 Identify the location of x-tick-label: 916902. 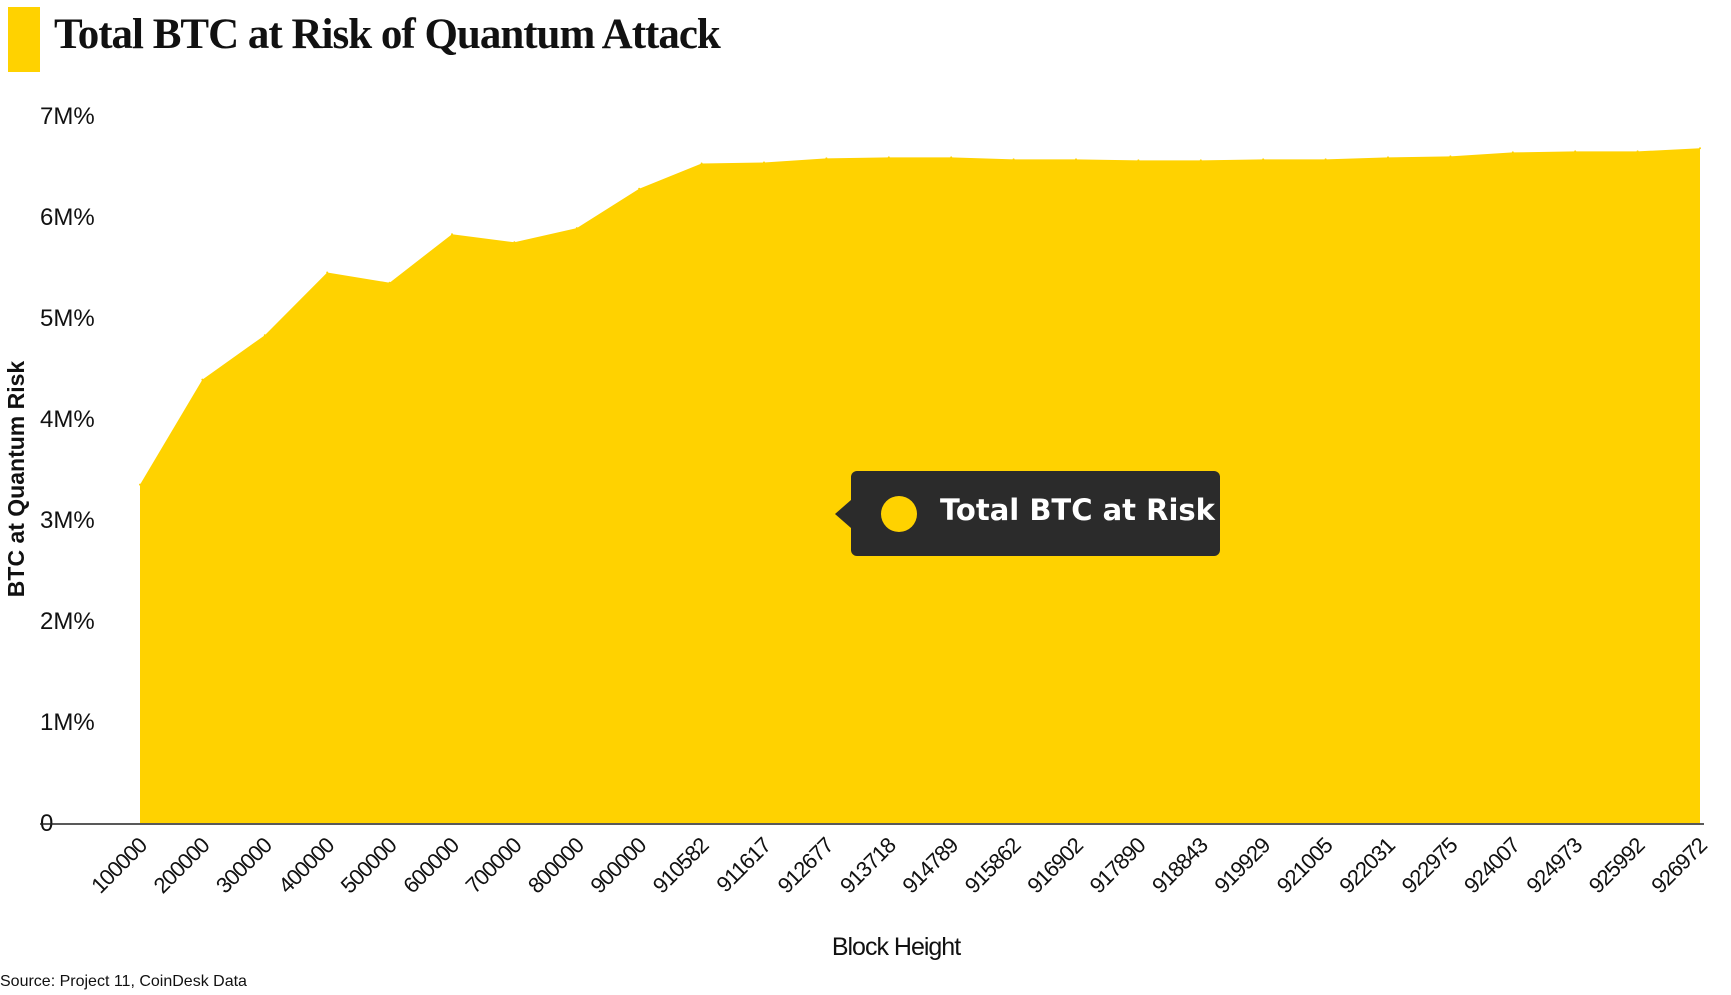
(1055, 865).